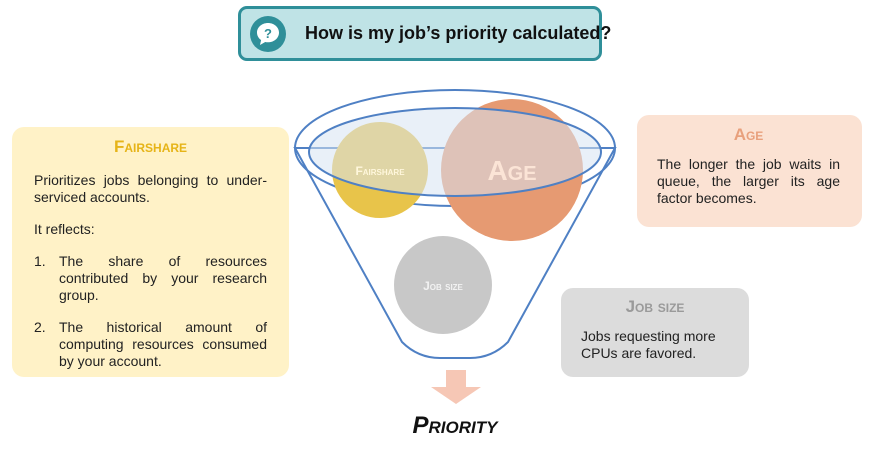 The height and width of the screenshot is (456, 870). What do you see at coordinates (40, 261) in the screenshot?
I see `list-item-number: 1.` at bounding box center [40, 261].